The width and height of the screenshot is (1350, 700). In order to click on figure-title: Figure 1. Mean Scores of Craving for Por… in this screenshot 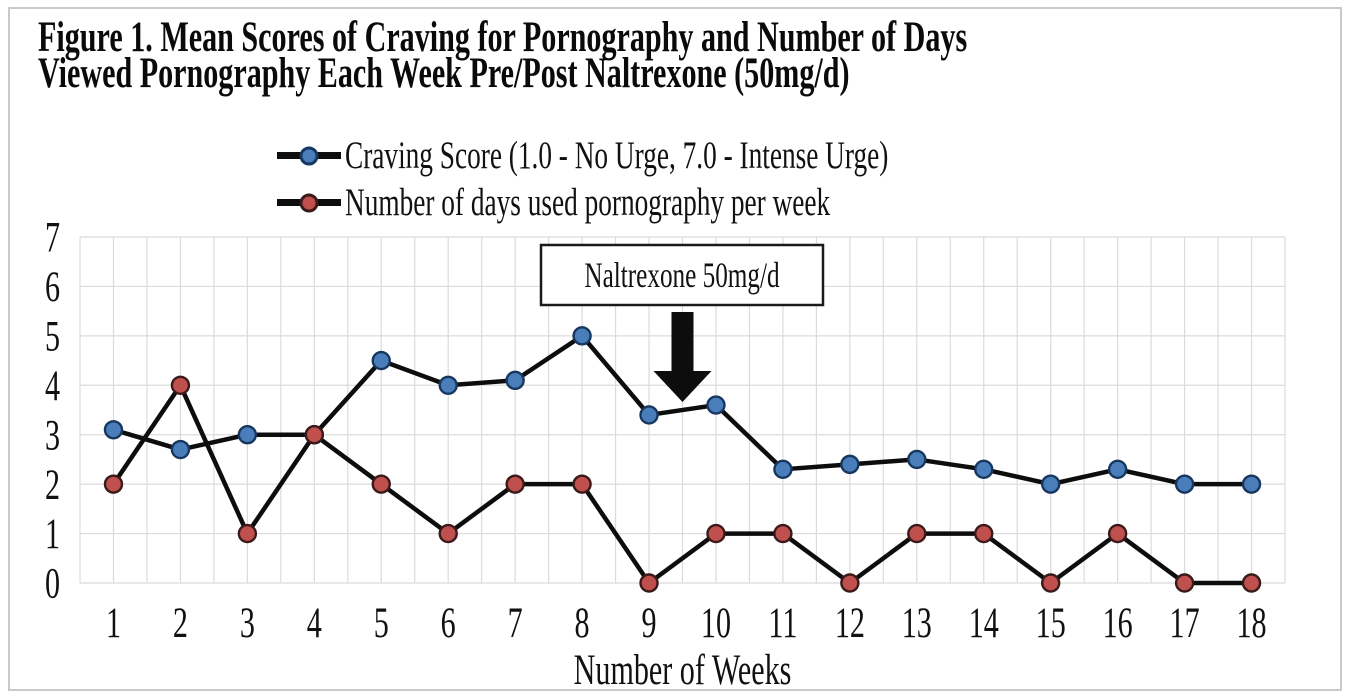, I will do `click(694, 55)`.